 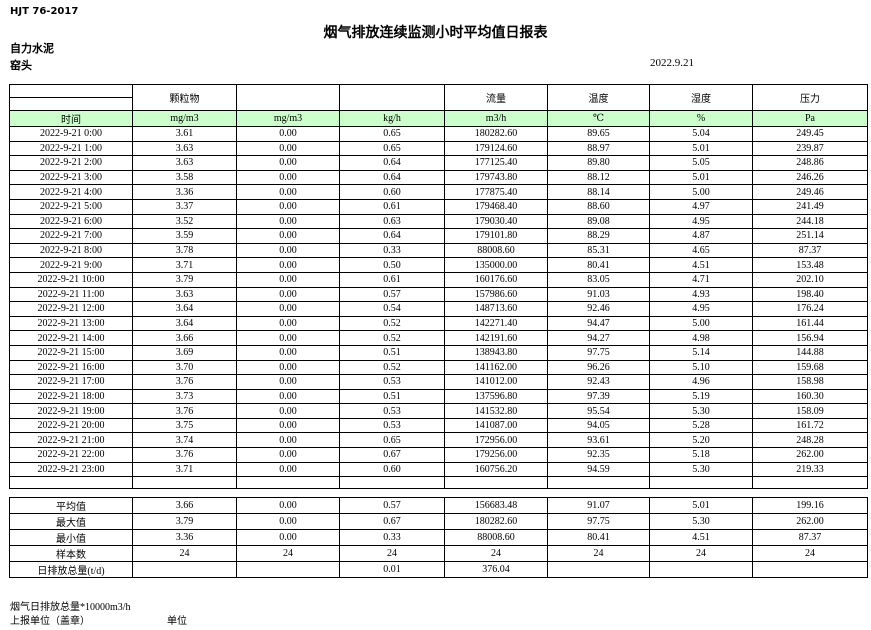 I want to click on value-cell: 5.04, so click(x=701, y=134).